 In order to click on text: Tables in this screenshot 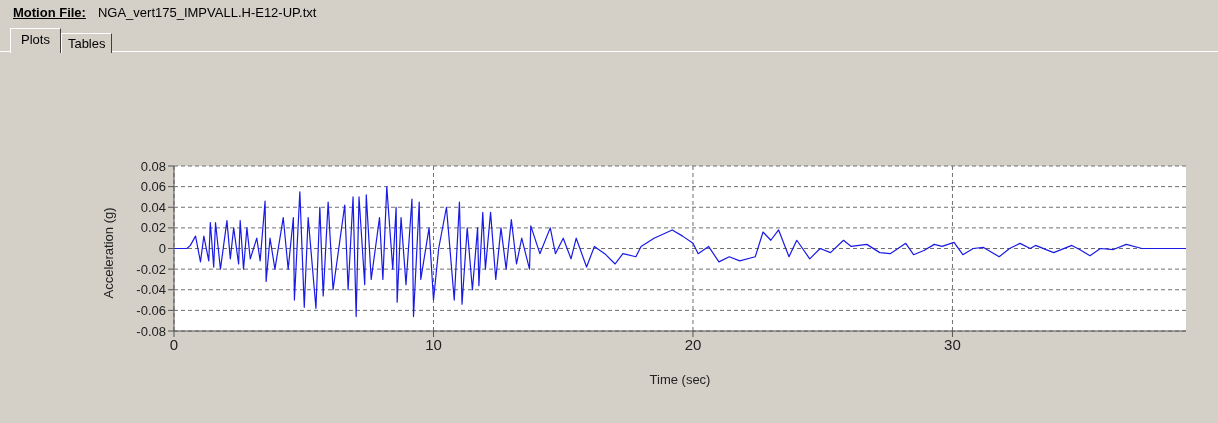, I will do `click(86, 43)`.